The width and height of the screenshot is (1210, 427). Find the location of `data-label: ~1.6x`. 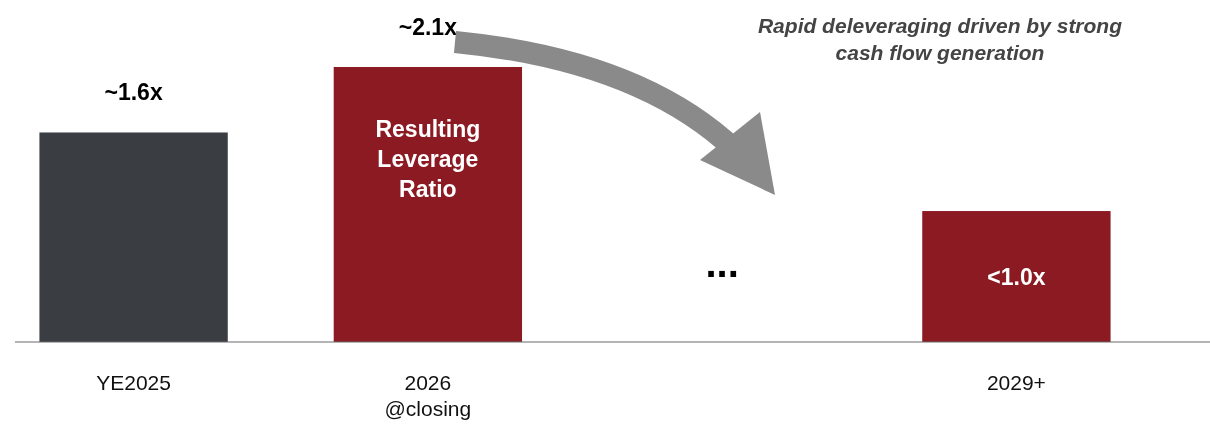

data-label: ~1.6x is located at coordinates (133, 92).